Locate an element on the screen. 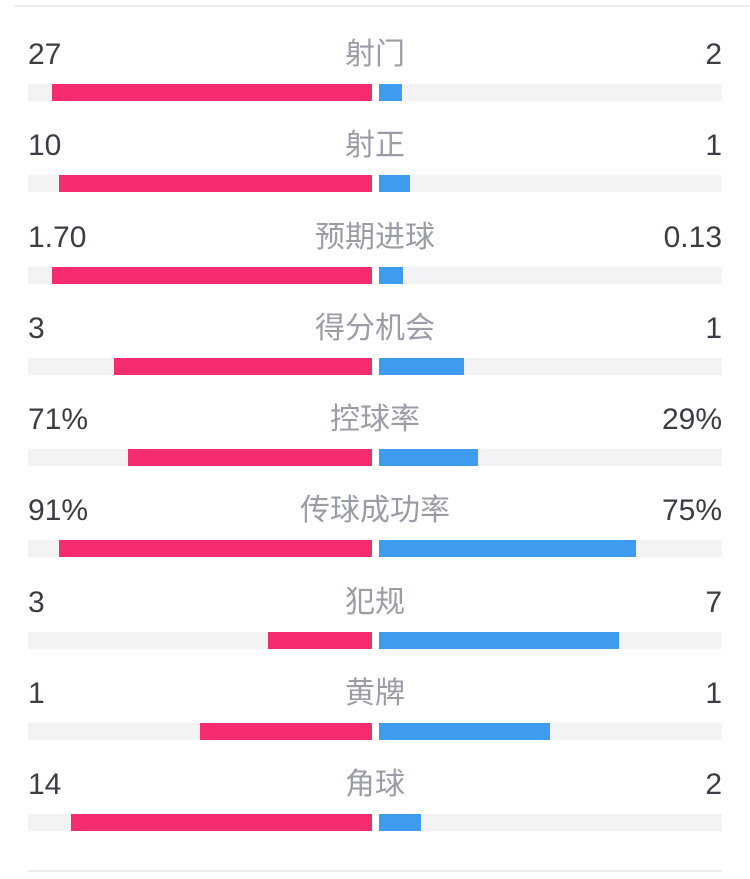 The image size is (750, 879). stat-row-labels: 1.70 预期进球 0.13 is located at coordinates (375, 238).